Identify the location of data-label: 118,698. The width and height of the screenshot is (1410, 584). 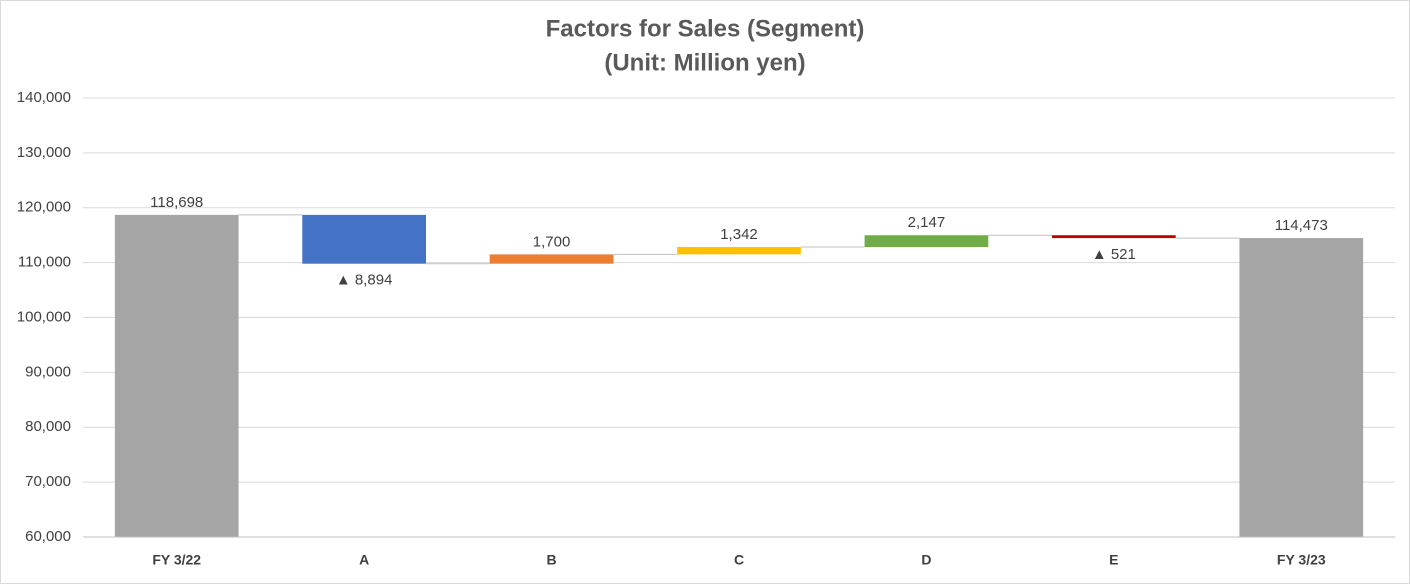
(176, 202).